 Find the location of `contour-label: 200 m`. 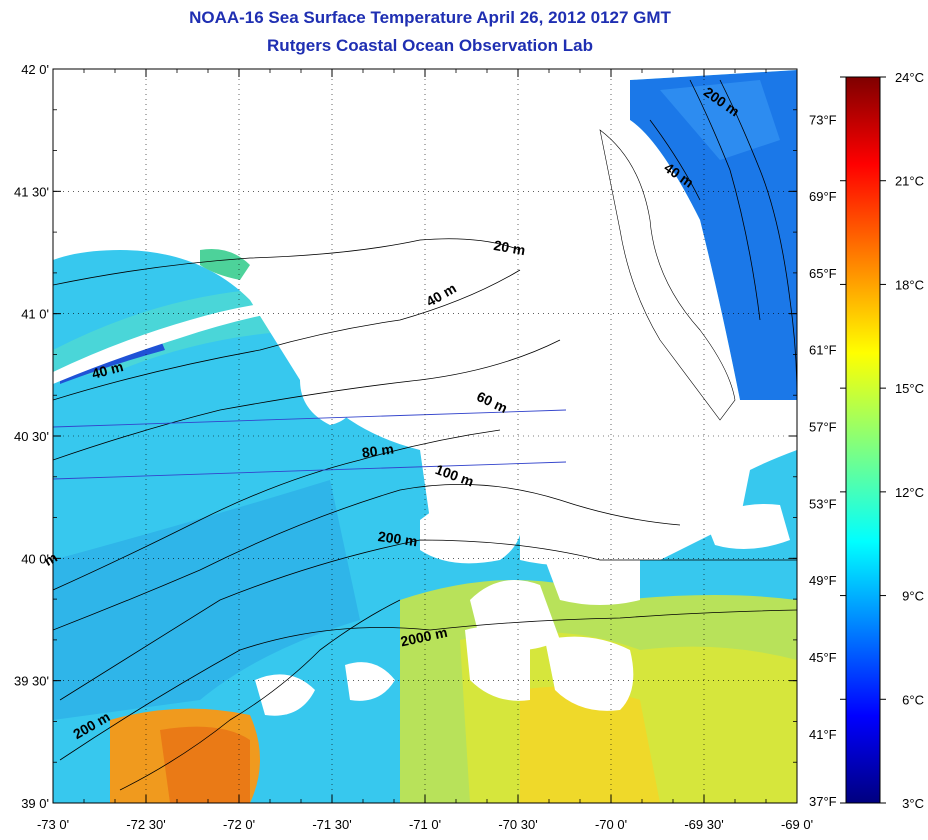

contour-label: 200 m is located at coordinates (398, 538).